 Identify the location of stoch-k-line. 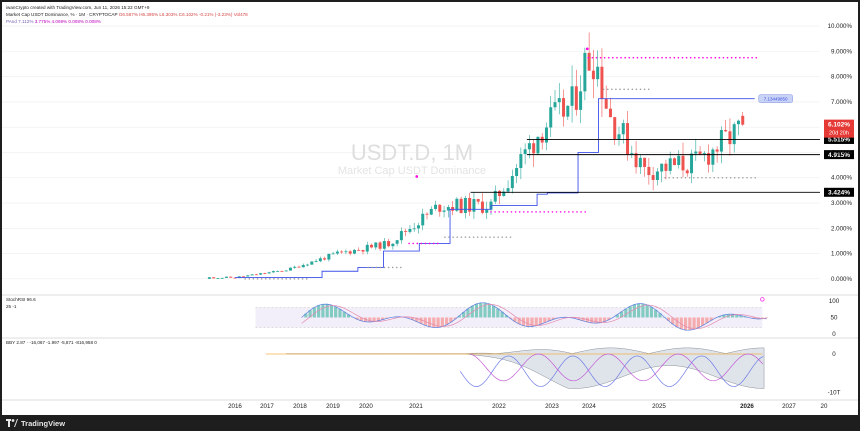
(534, 316).